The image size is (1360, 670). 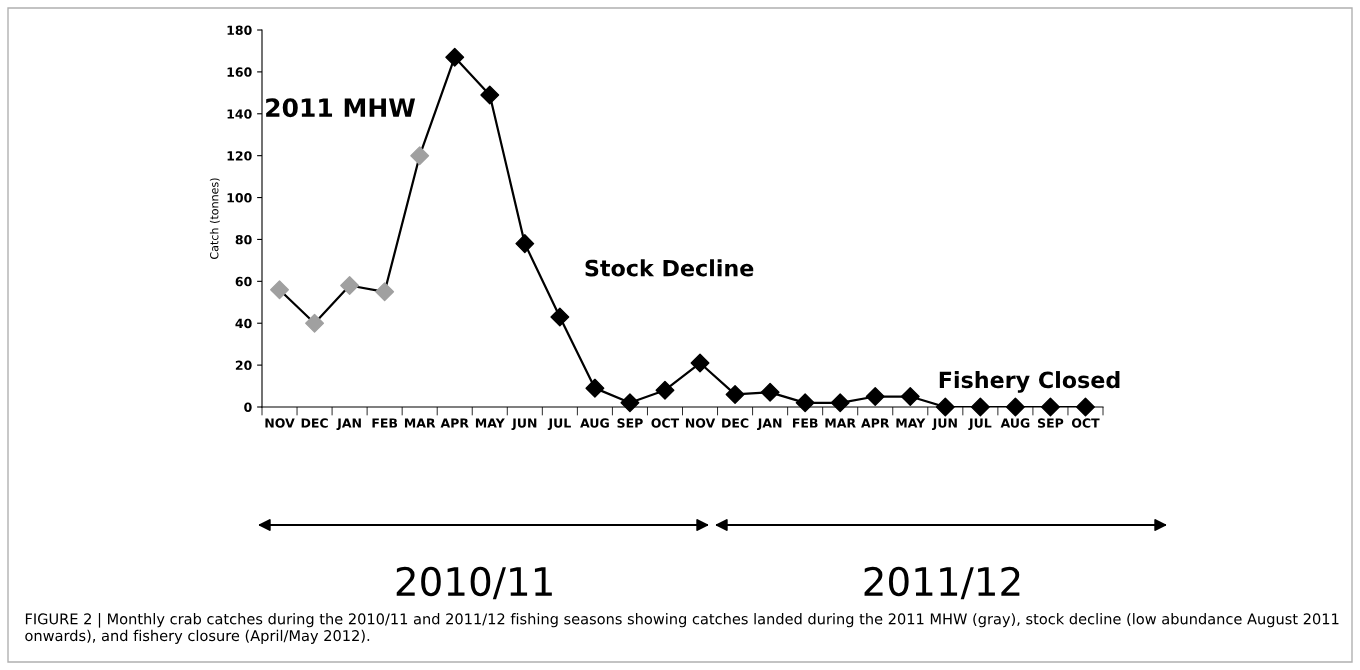 I want to click on annotation: Fishery Closed, so click(x=1029, y=382).